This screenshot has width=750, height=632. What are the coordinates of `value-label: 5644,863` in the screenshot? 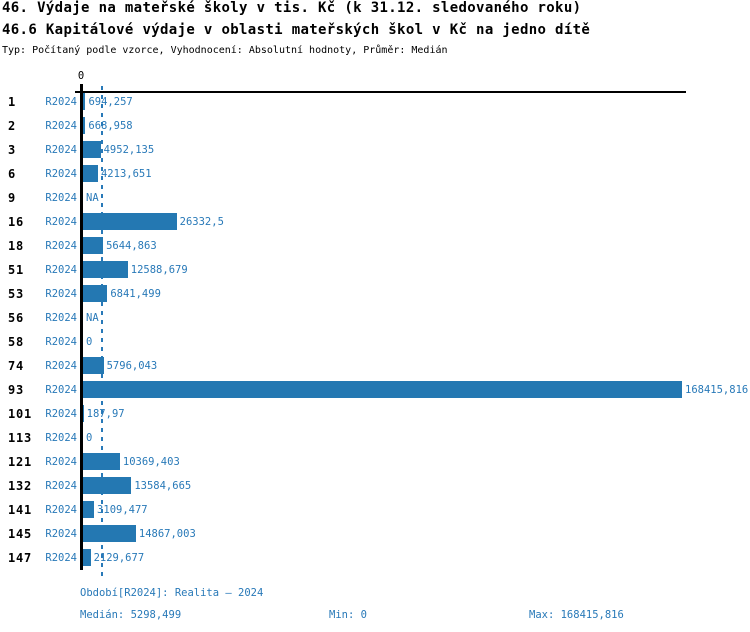 It's located at (131, 245).